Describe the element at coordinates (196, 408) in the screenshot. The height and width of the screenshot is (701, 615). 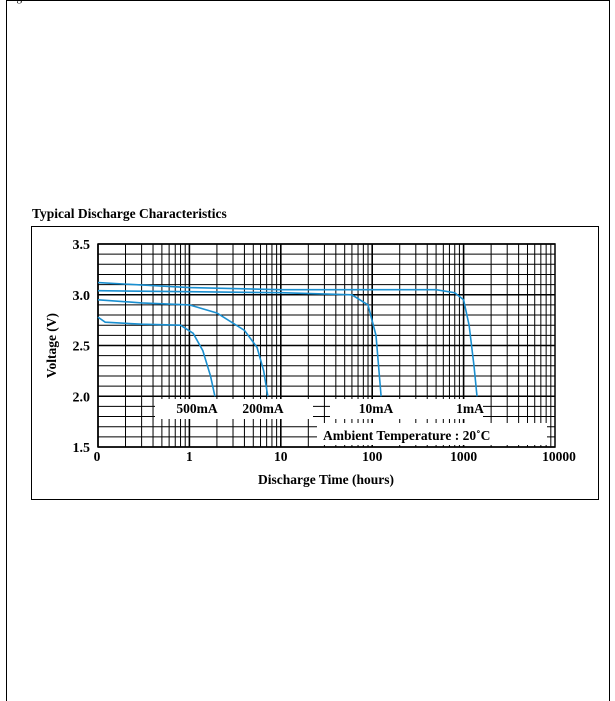
I see `series-label: 500mA` at that location.